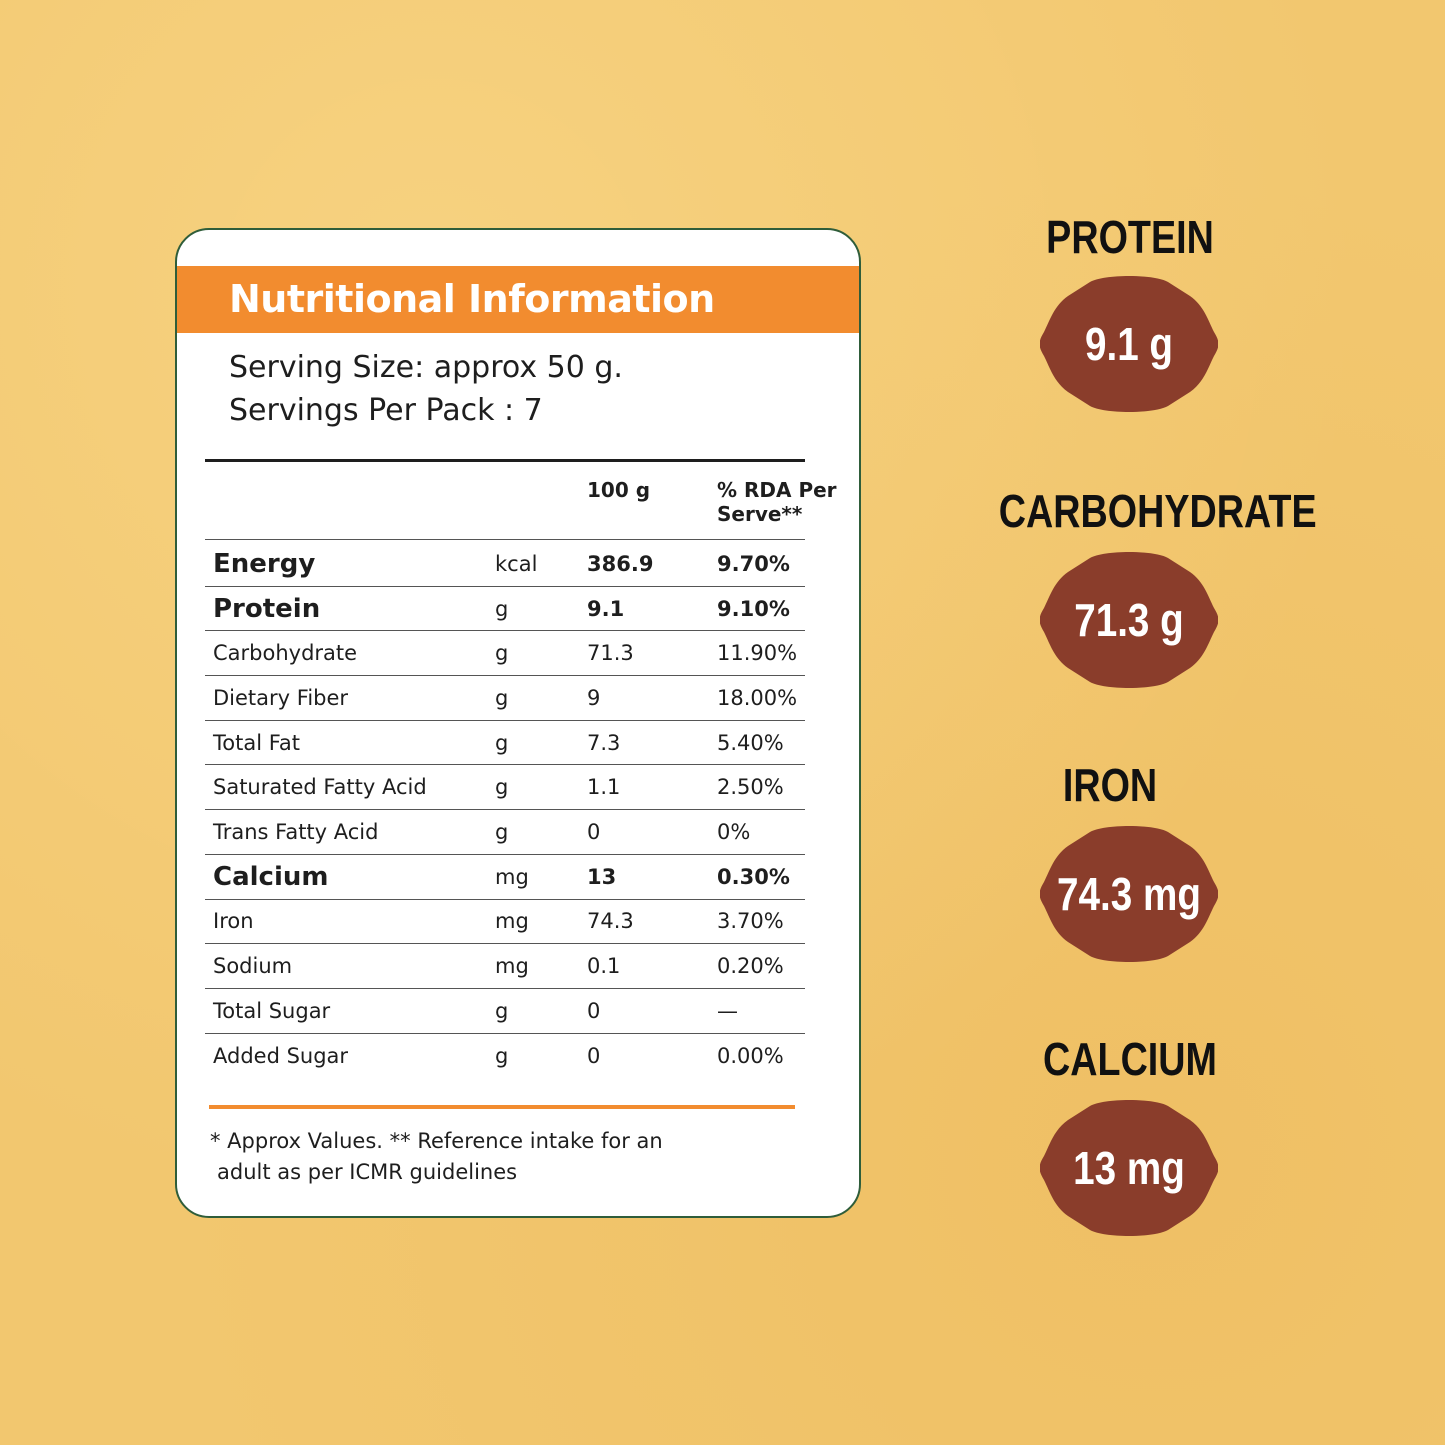 This screenshot has width=1445, height=1445. Describe the element at coordinates (619, 490) in the screenshot. I see `column-header-100g: 100 g` at that location.